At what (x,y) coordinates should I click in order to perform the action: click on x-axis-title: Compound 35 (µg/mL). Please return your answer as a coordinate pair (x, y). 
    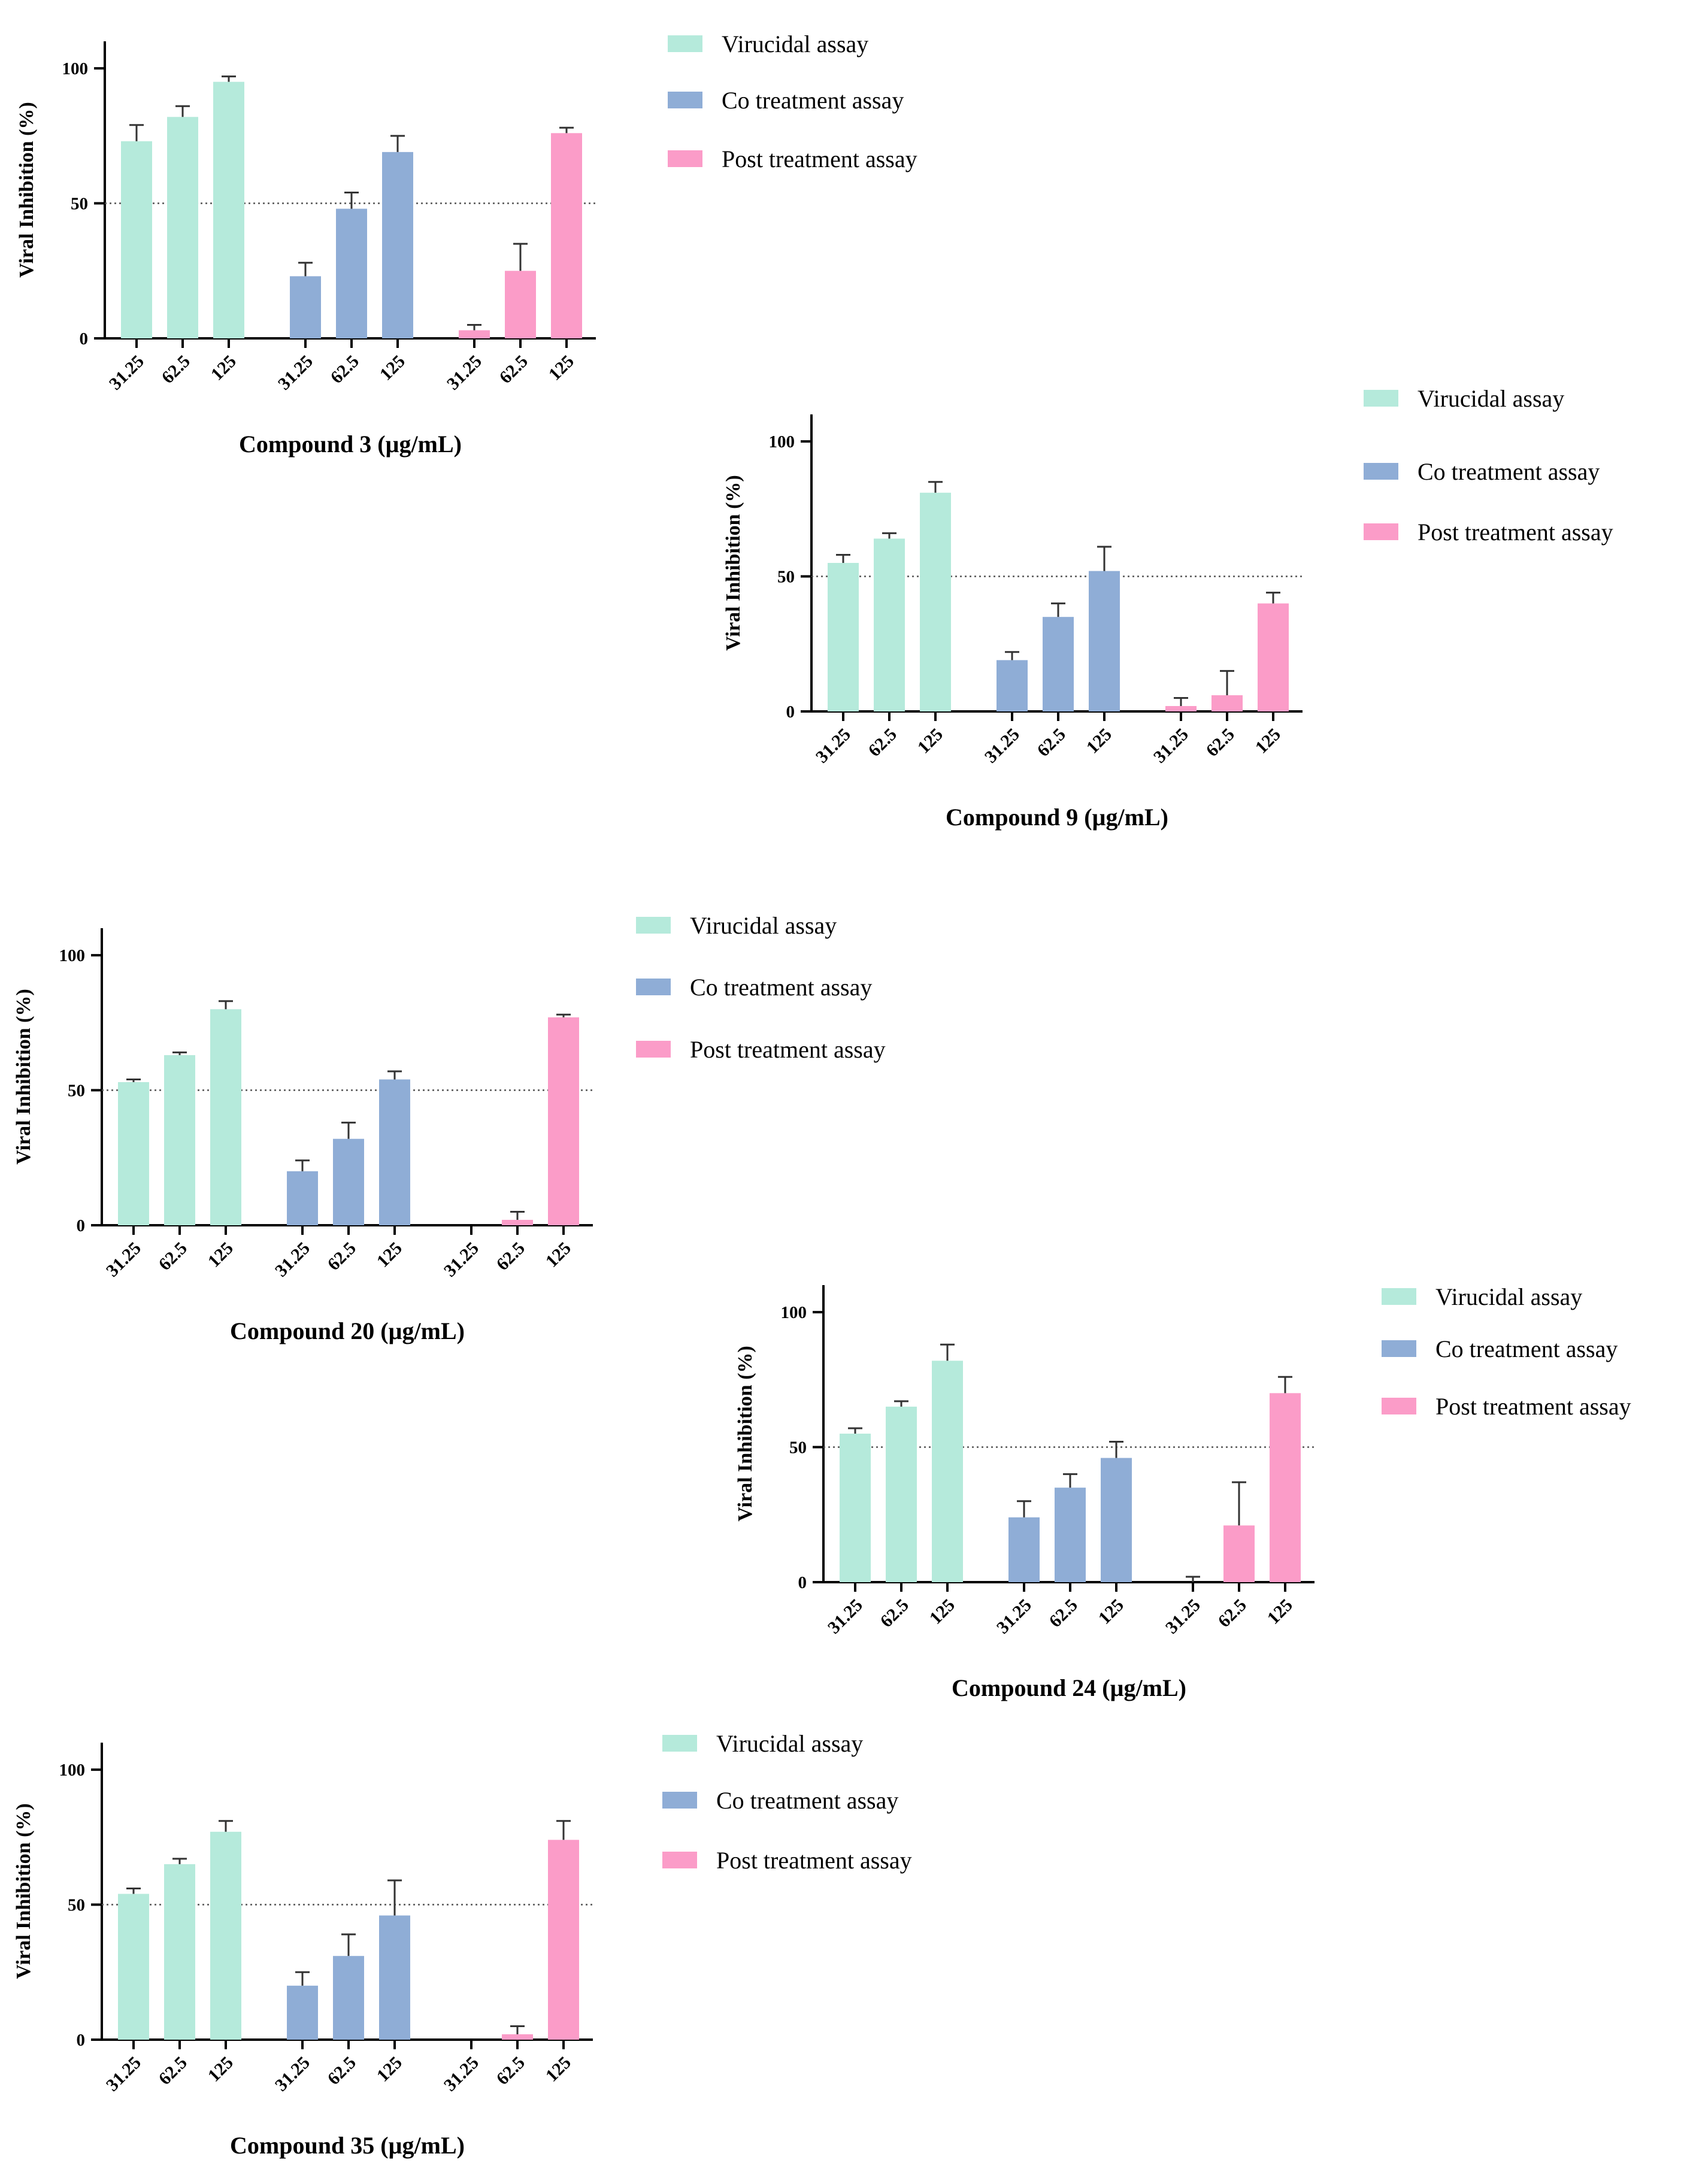
    Looking at the image, I should click on (347, 2145).